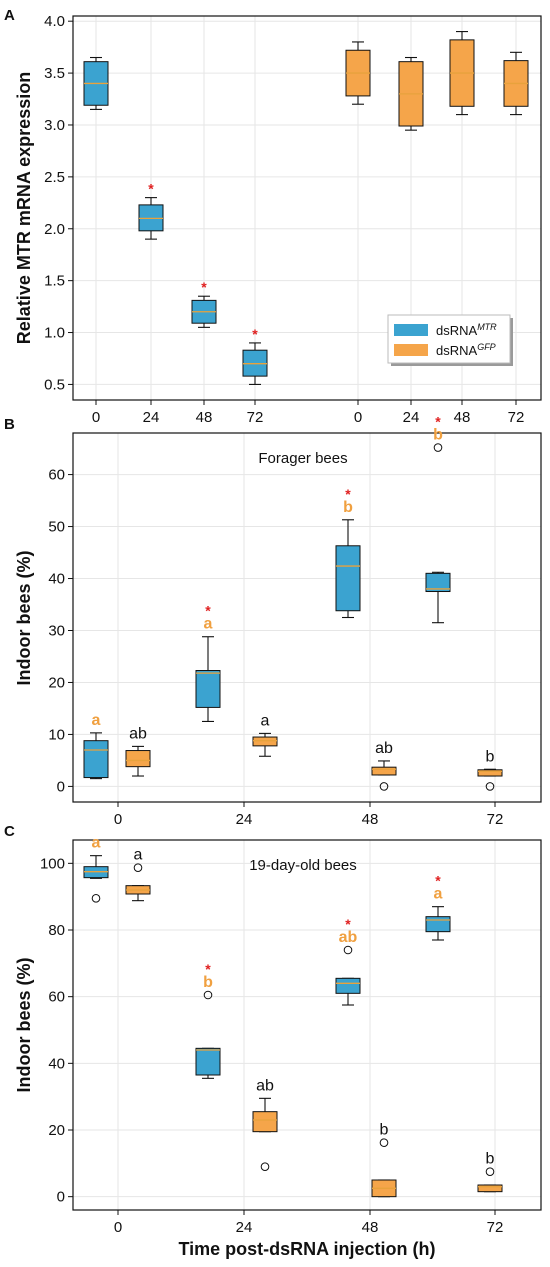 The width and height of the screenshot is (550, 1267). What do you see at coordinates (96, 746) in the screenshot?
I see `box-plot-mtr-0h: a` at bounding box center [96, 746].